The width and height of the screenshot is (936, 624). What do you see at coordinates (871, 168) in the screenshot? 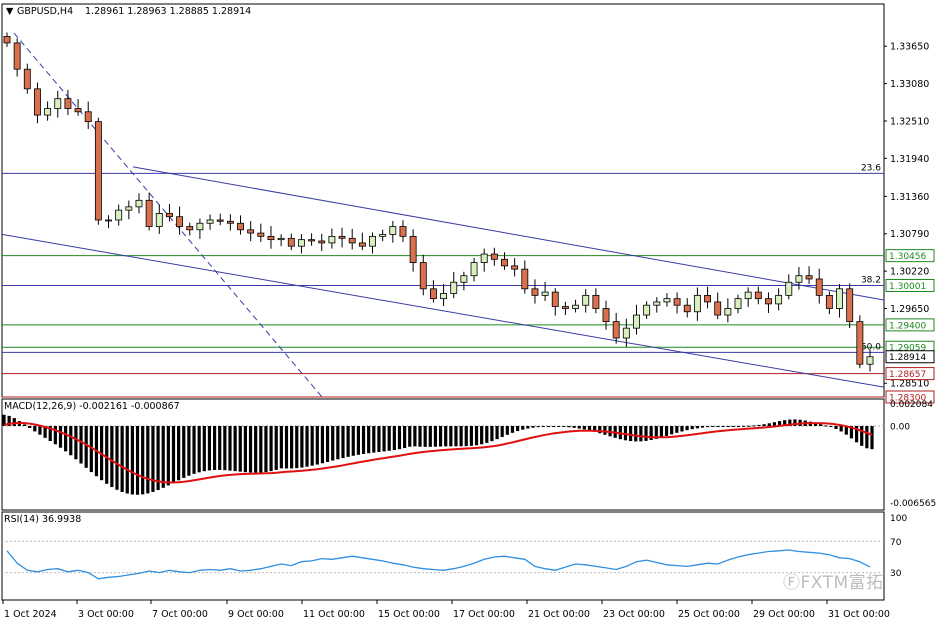
I see `fib-label: 23.6` at bounding box center [871, 168].